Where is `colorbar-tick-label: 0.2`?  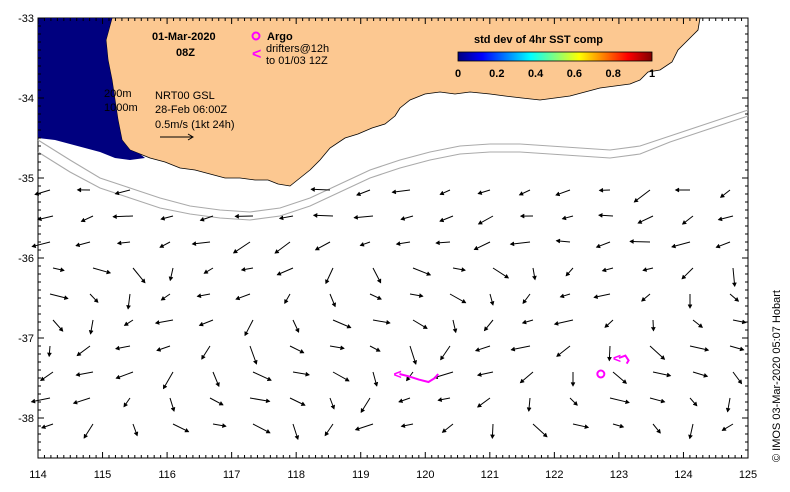
colorbar-tick-label: 0.2 is located at coordinates (496, 74).